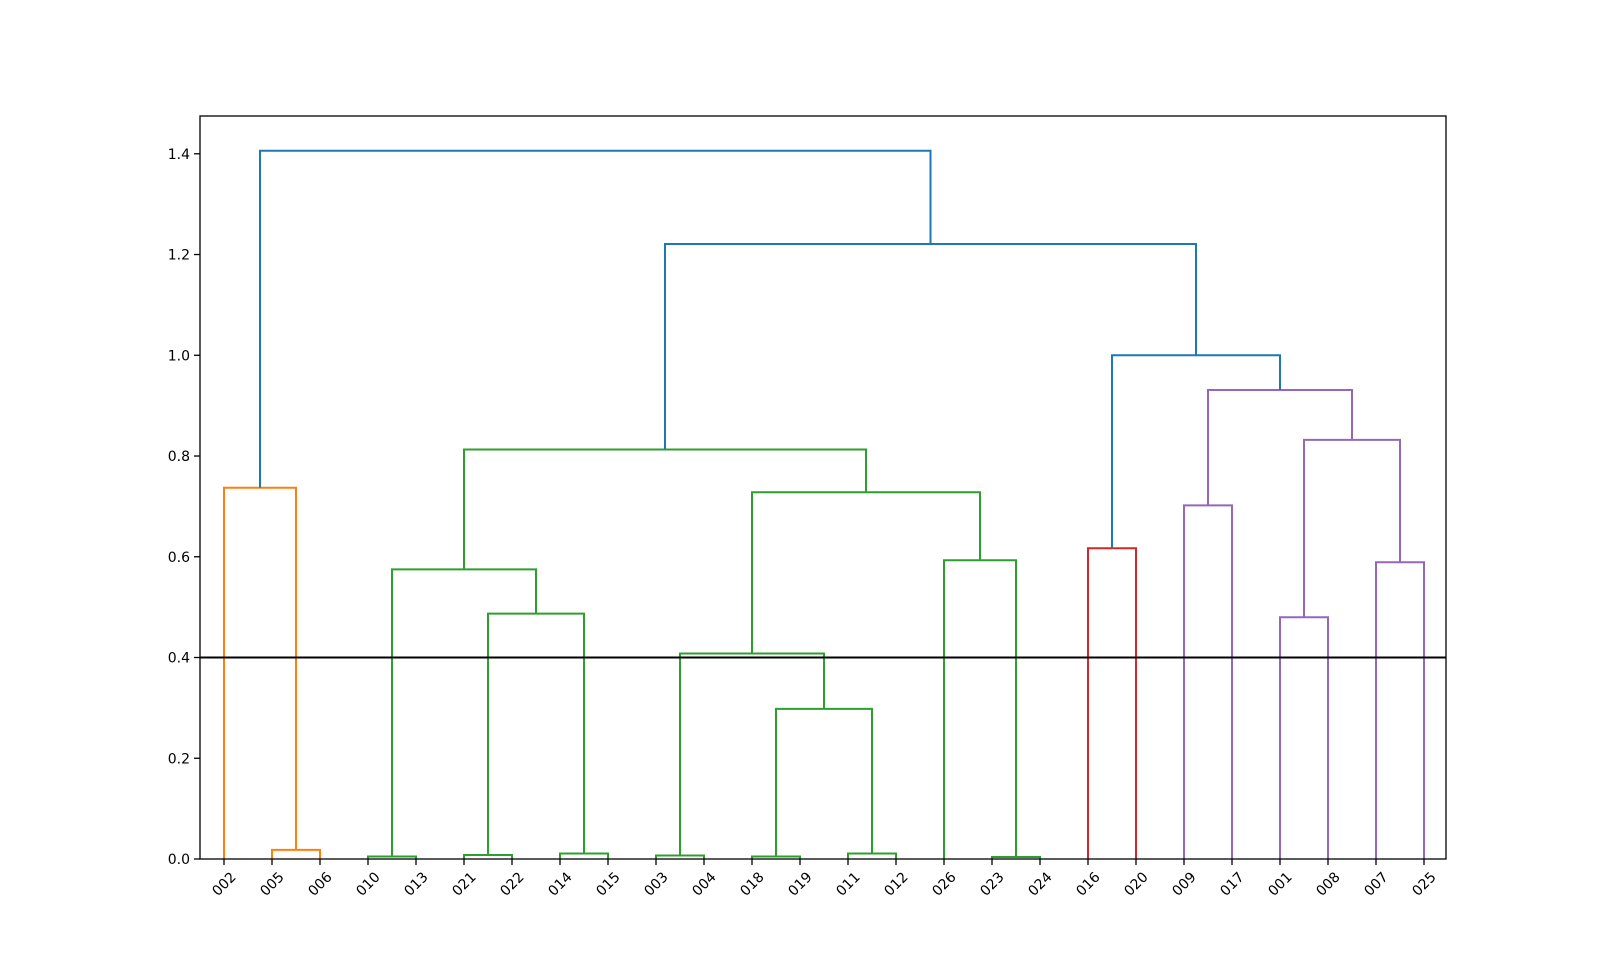 The height and width of the screenshot is (960, 1600). Describe the element at coordinates (800, 884) in the screenshot. I see `leaf-label: 019` at that location.